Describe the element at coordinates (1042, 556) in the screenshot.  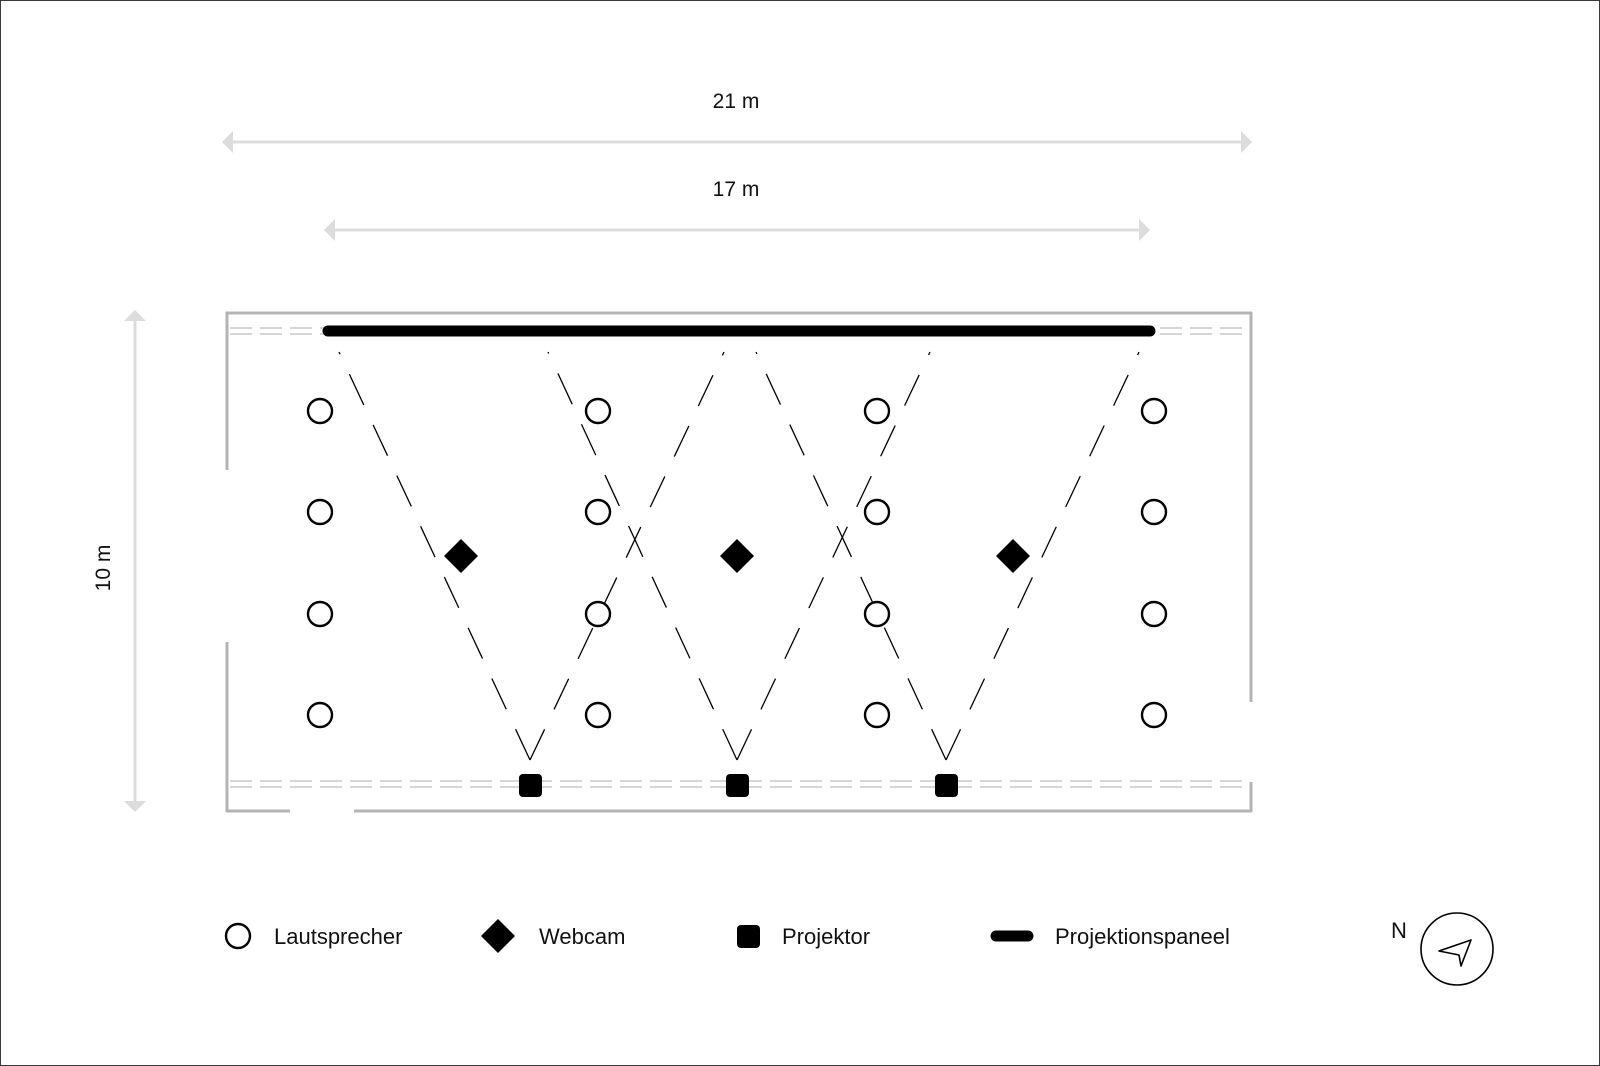
I see `beam-3-right` at that location.